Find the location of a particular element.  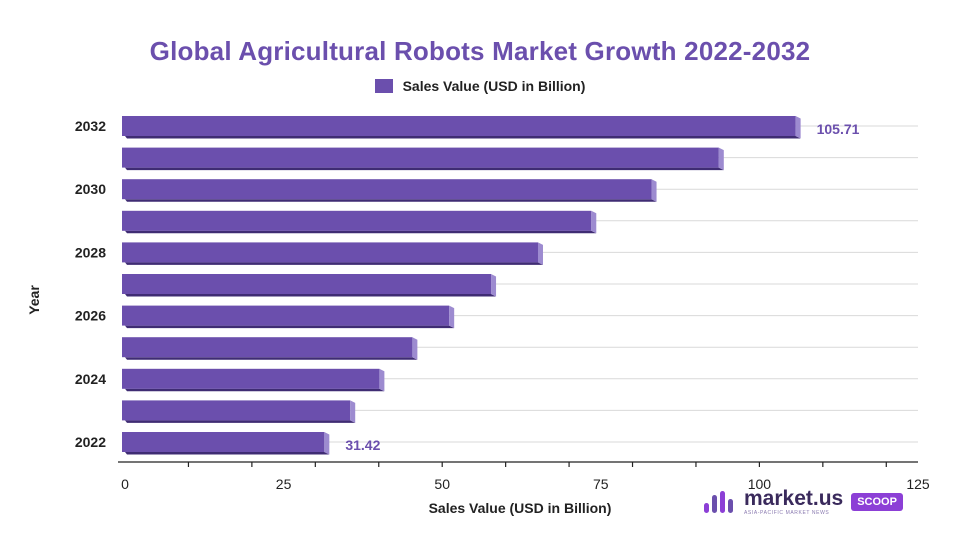

legend-swatch is located at coordinates (383, 86).